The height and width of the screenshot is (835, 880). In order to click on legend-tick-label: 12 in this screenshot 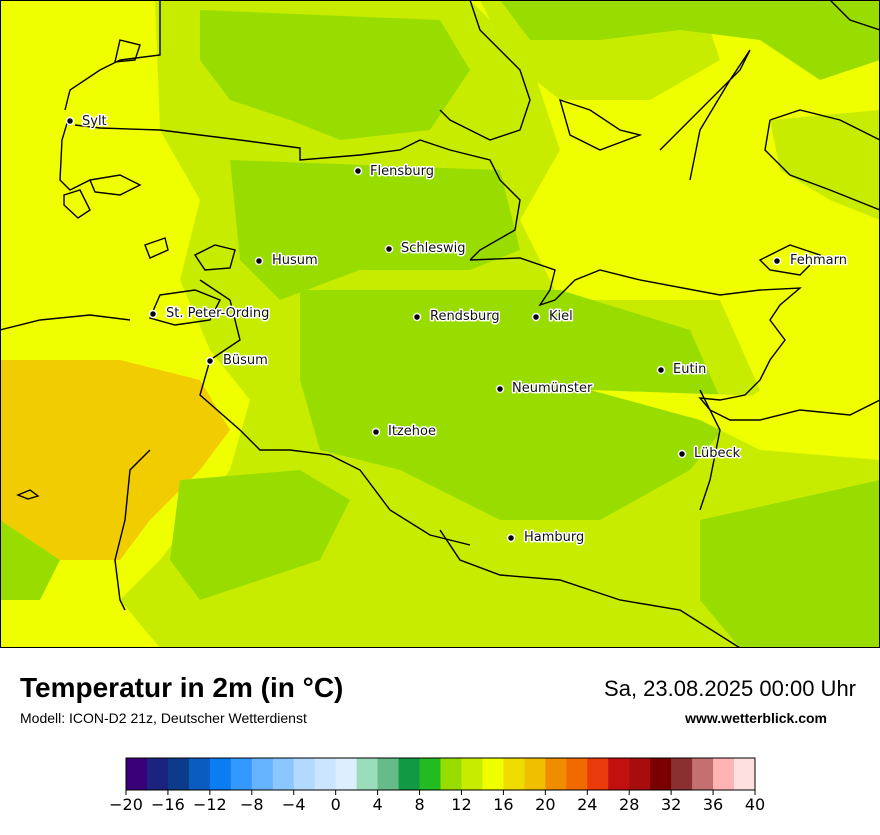, I will do `click(461, 804)`.